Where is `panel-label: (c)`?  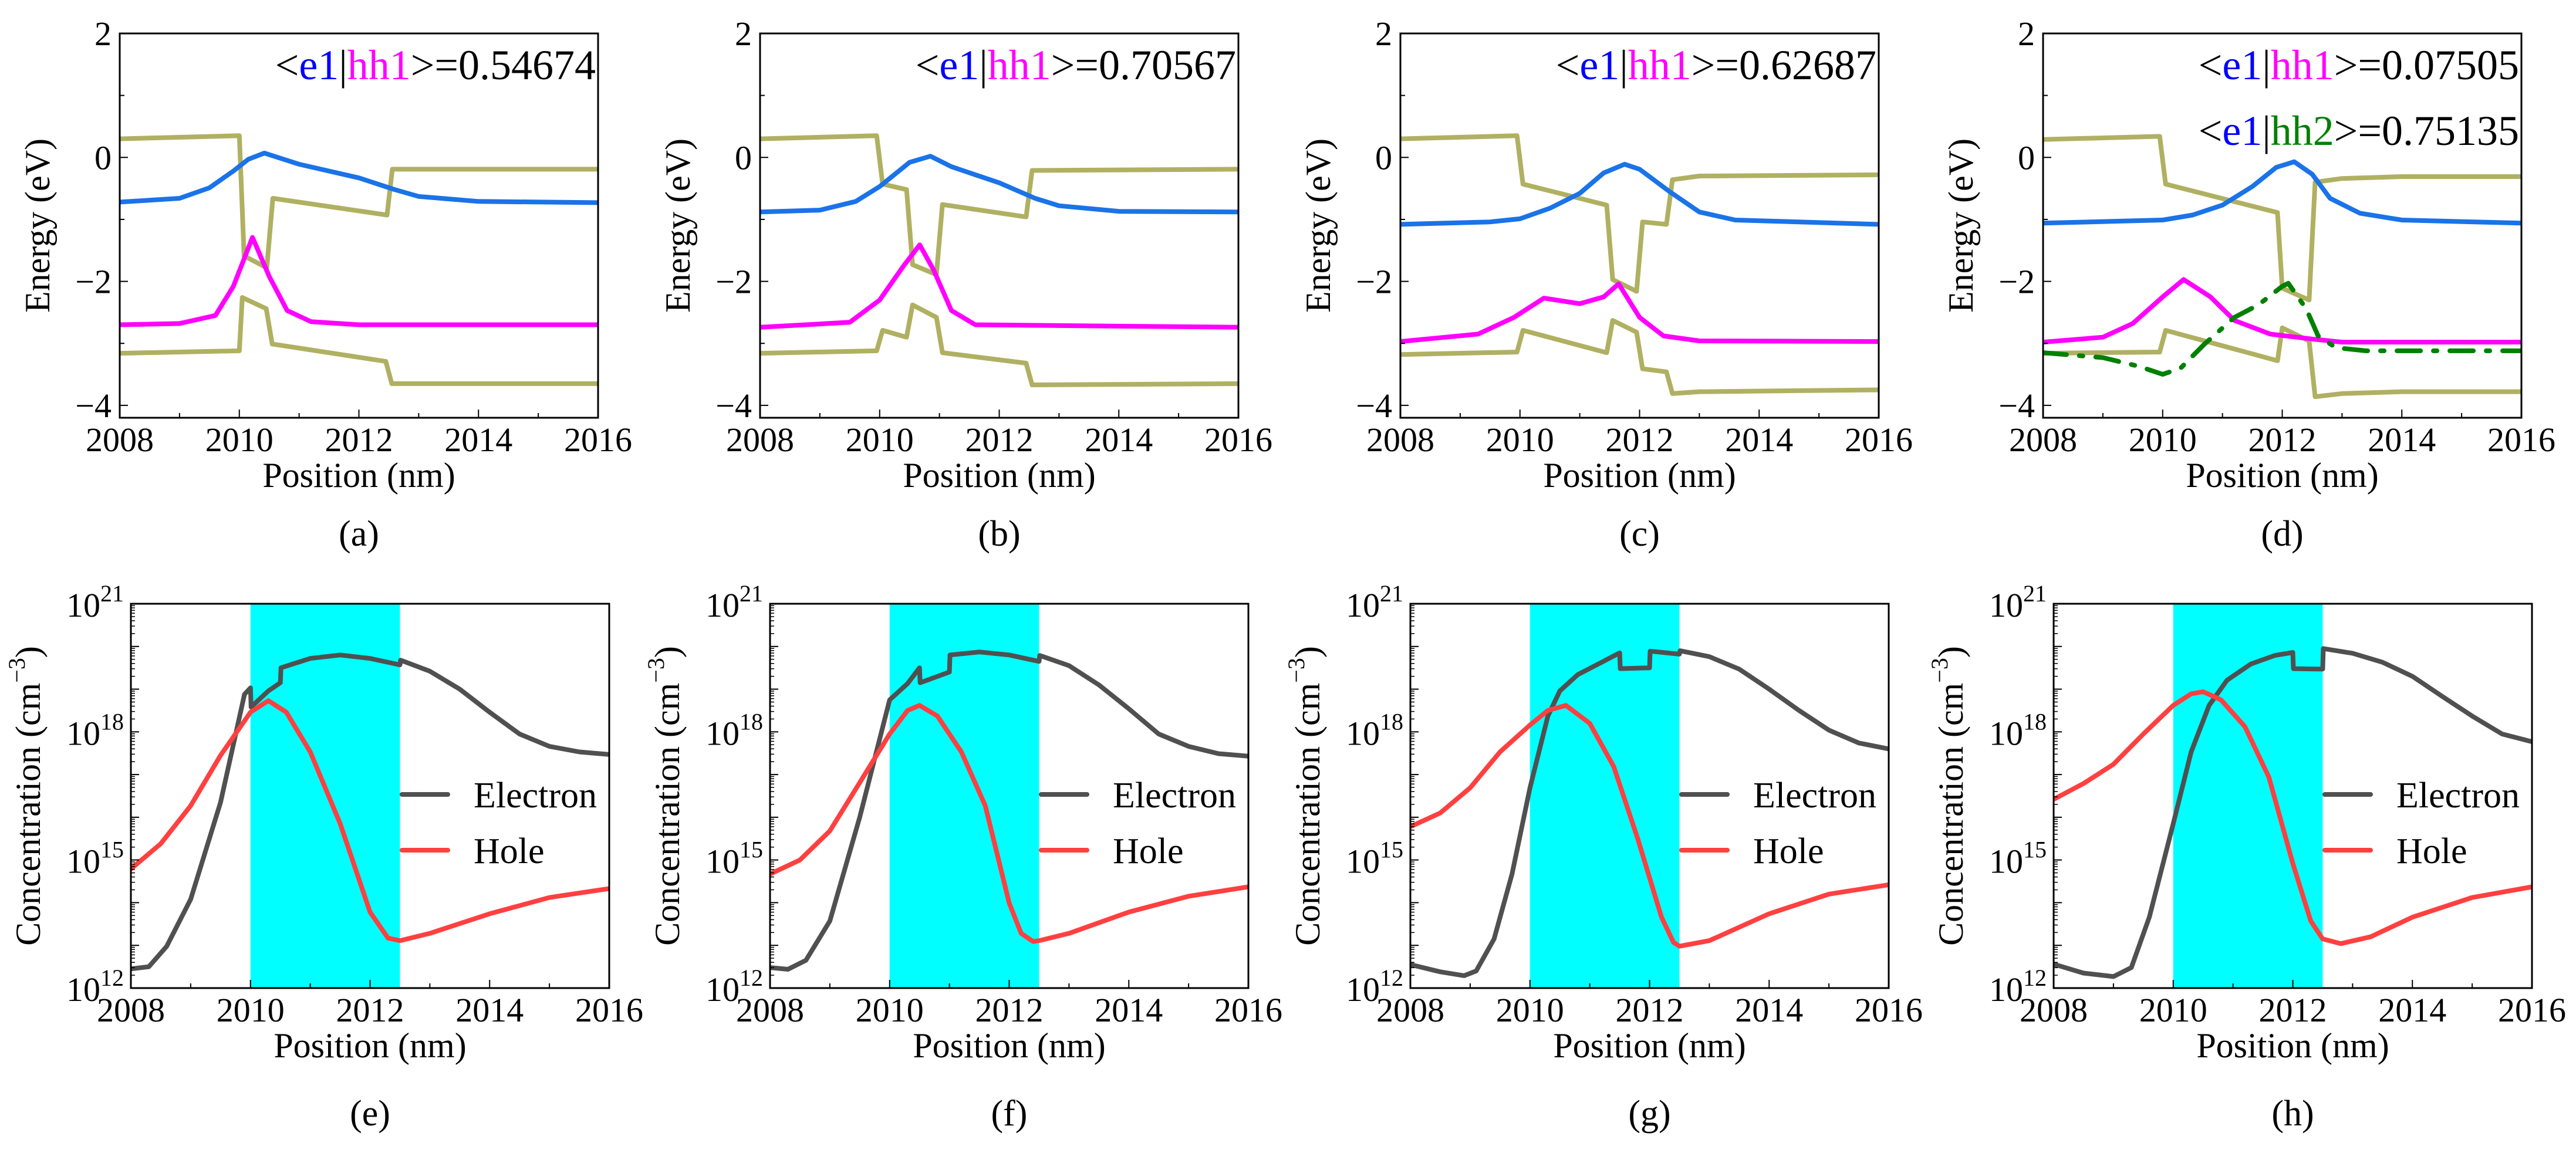 panel-label: (c) is located at coordinates (1639, 534).